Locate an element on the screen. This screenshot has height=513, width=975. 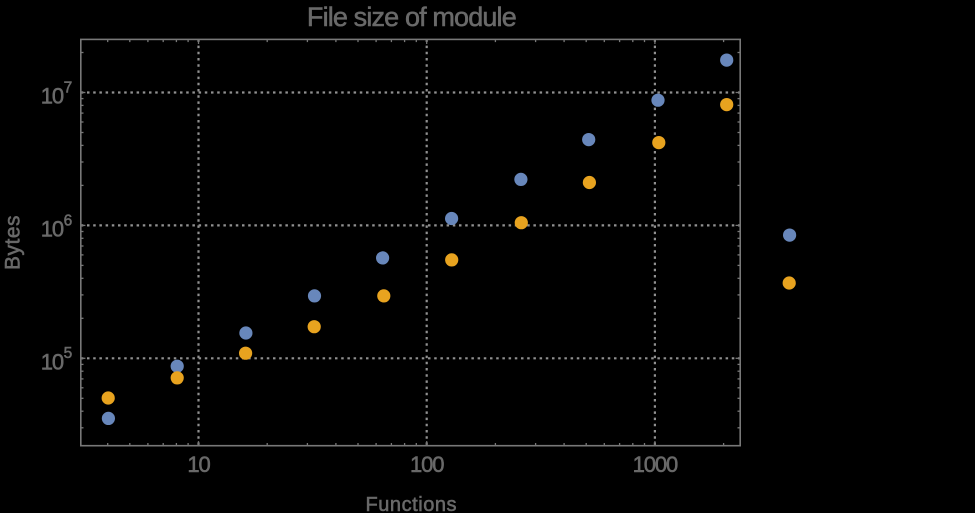
svg-text: Functions is located at coordinates (411, 503).